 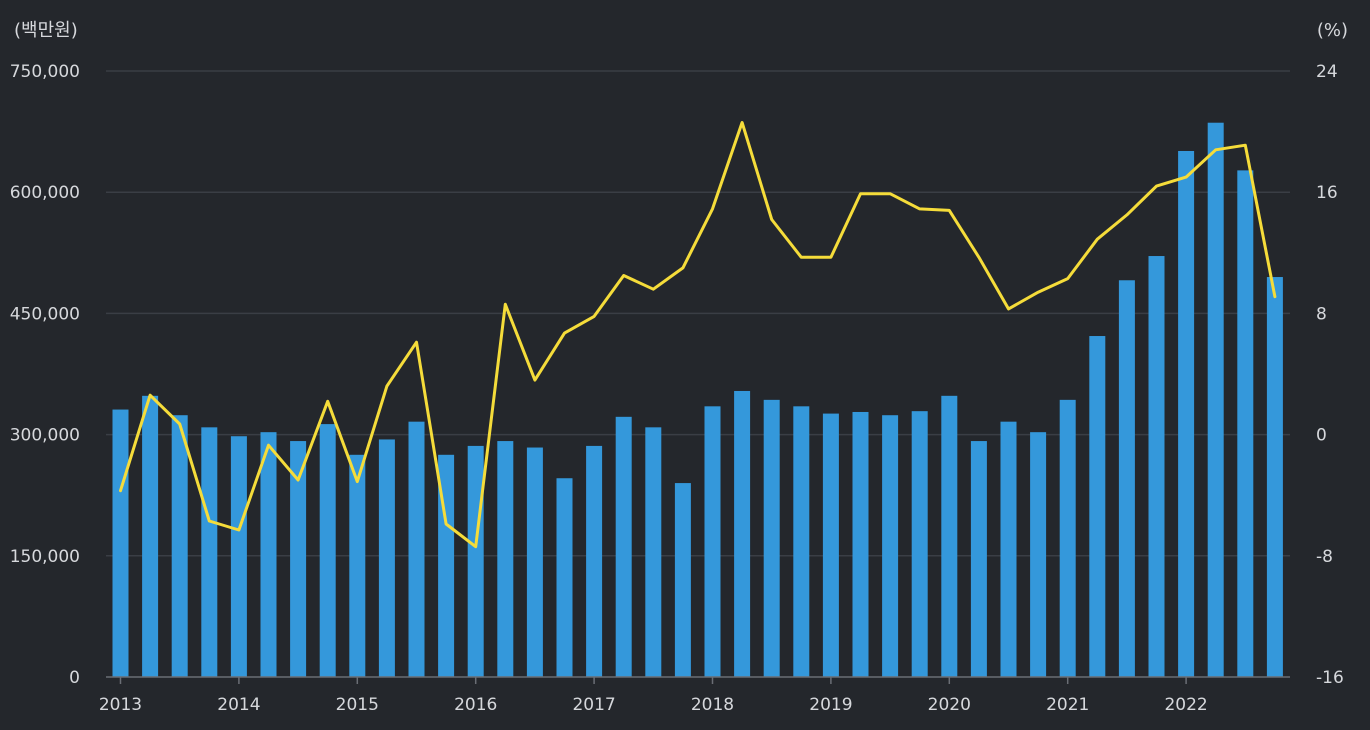 I want to click on left-tick-label: 300,000, so click(x=45, y=436).